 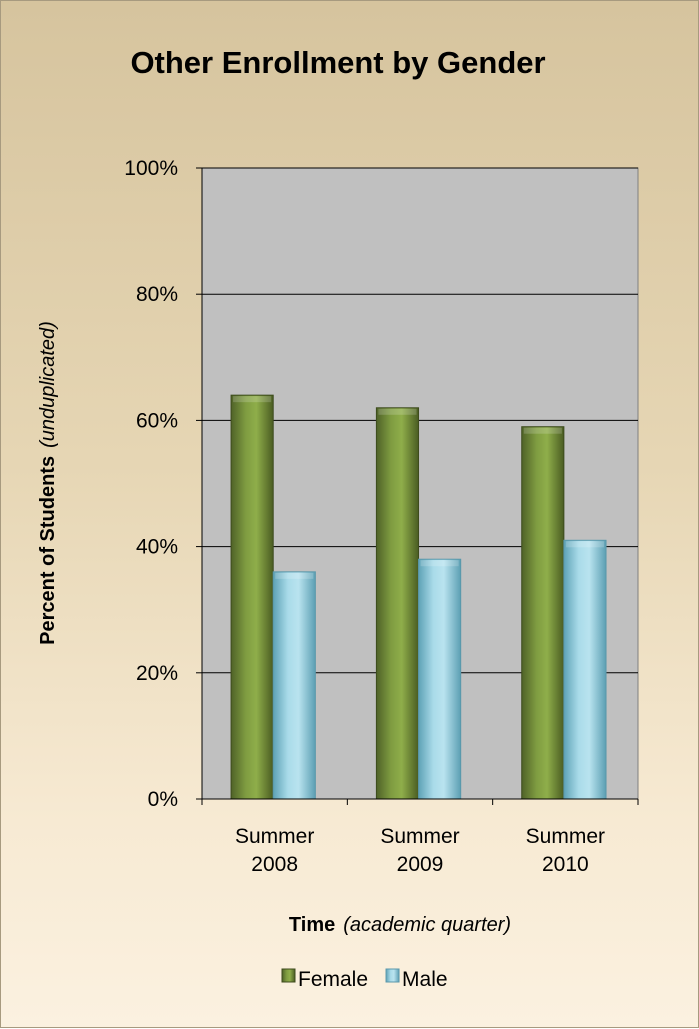 I want to click on y-tick-labels: 0% 20% 40% 60% 80% 100%, so click(x=151, y=484).